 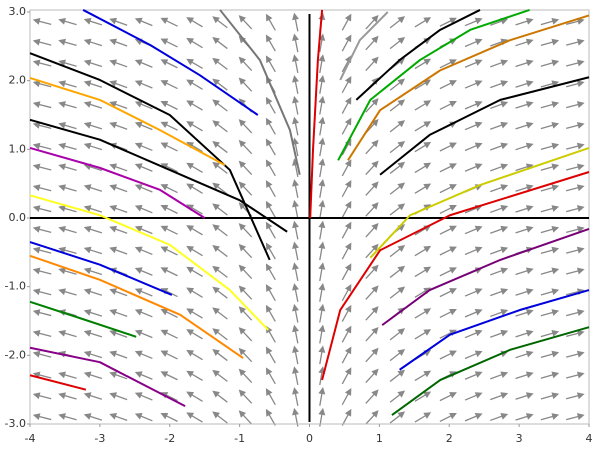 What do you see at coordinates (449, 438) in the screenshot?
I see `x-tick-label: 2` at bounding box center [449, 438].